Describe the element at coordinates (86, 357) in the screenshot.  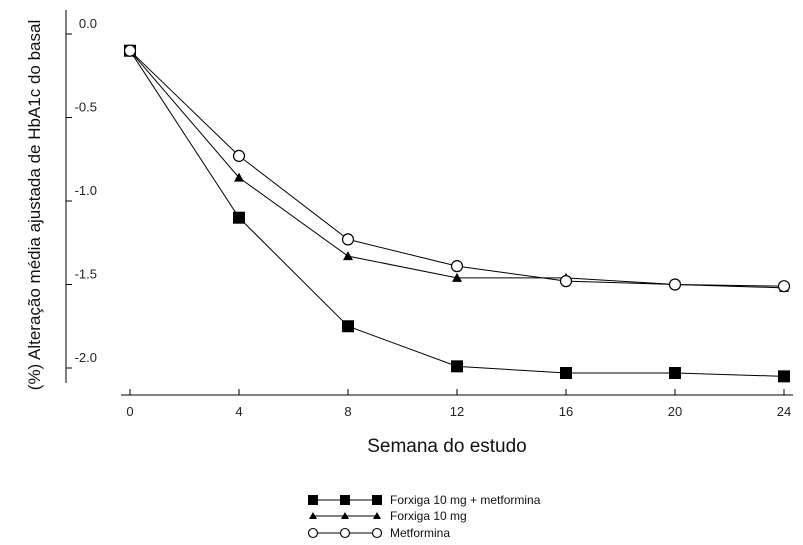
I see `y-tick-label: -2.0` at that location.